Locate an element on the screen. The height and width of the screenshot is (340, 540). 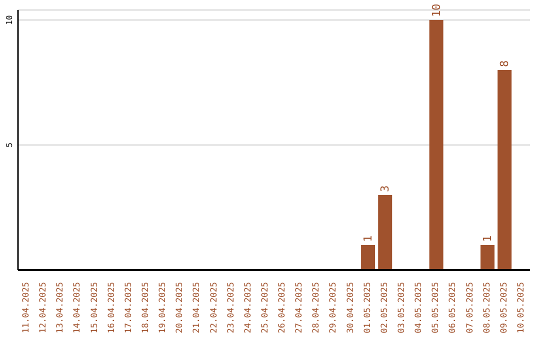
x-tick-label: 28.04.2025 is located at coordinates (317, 308).